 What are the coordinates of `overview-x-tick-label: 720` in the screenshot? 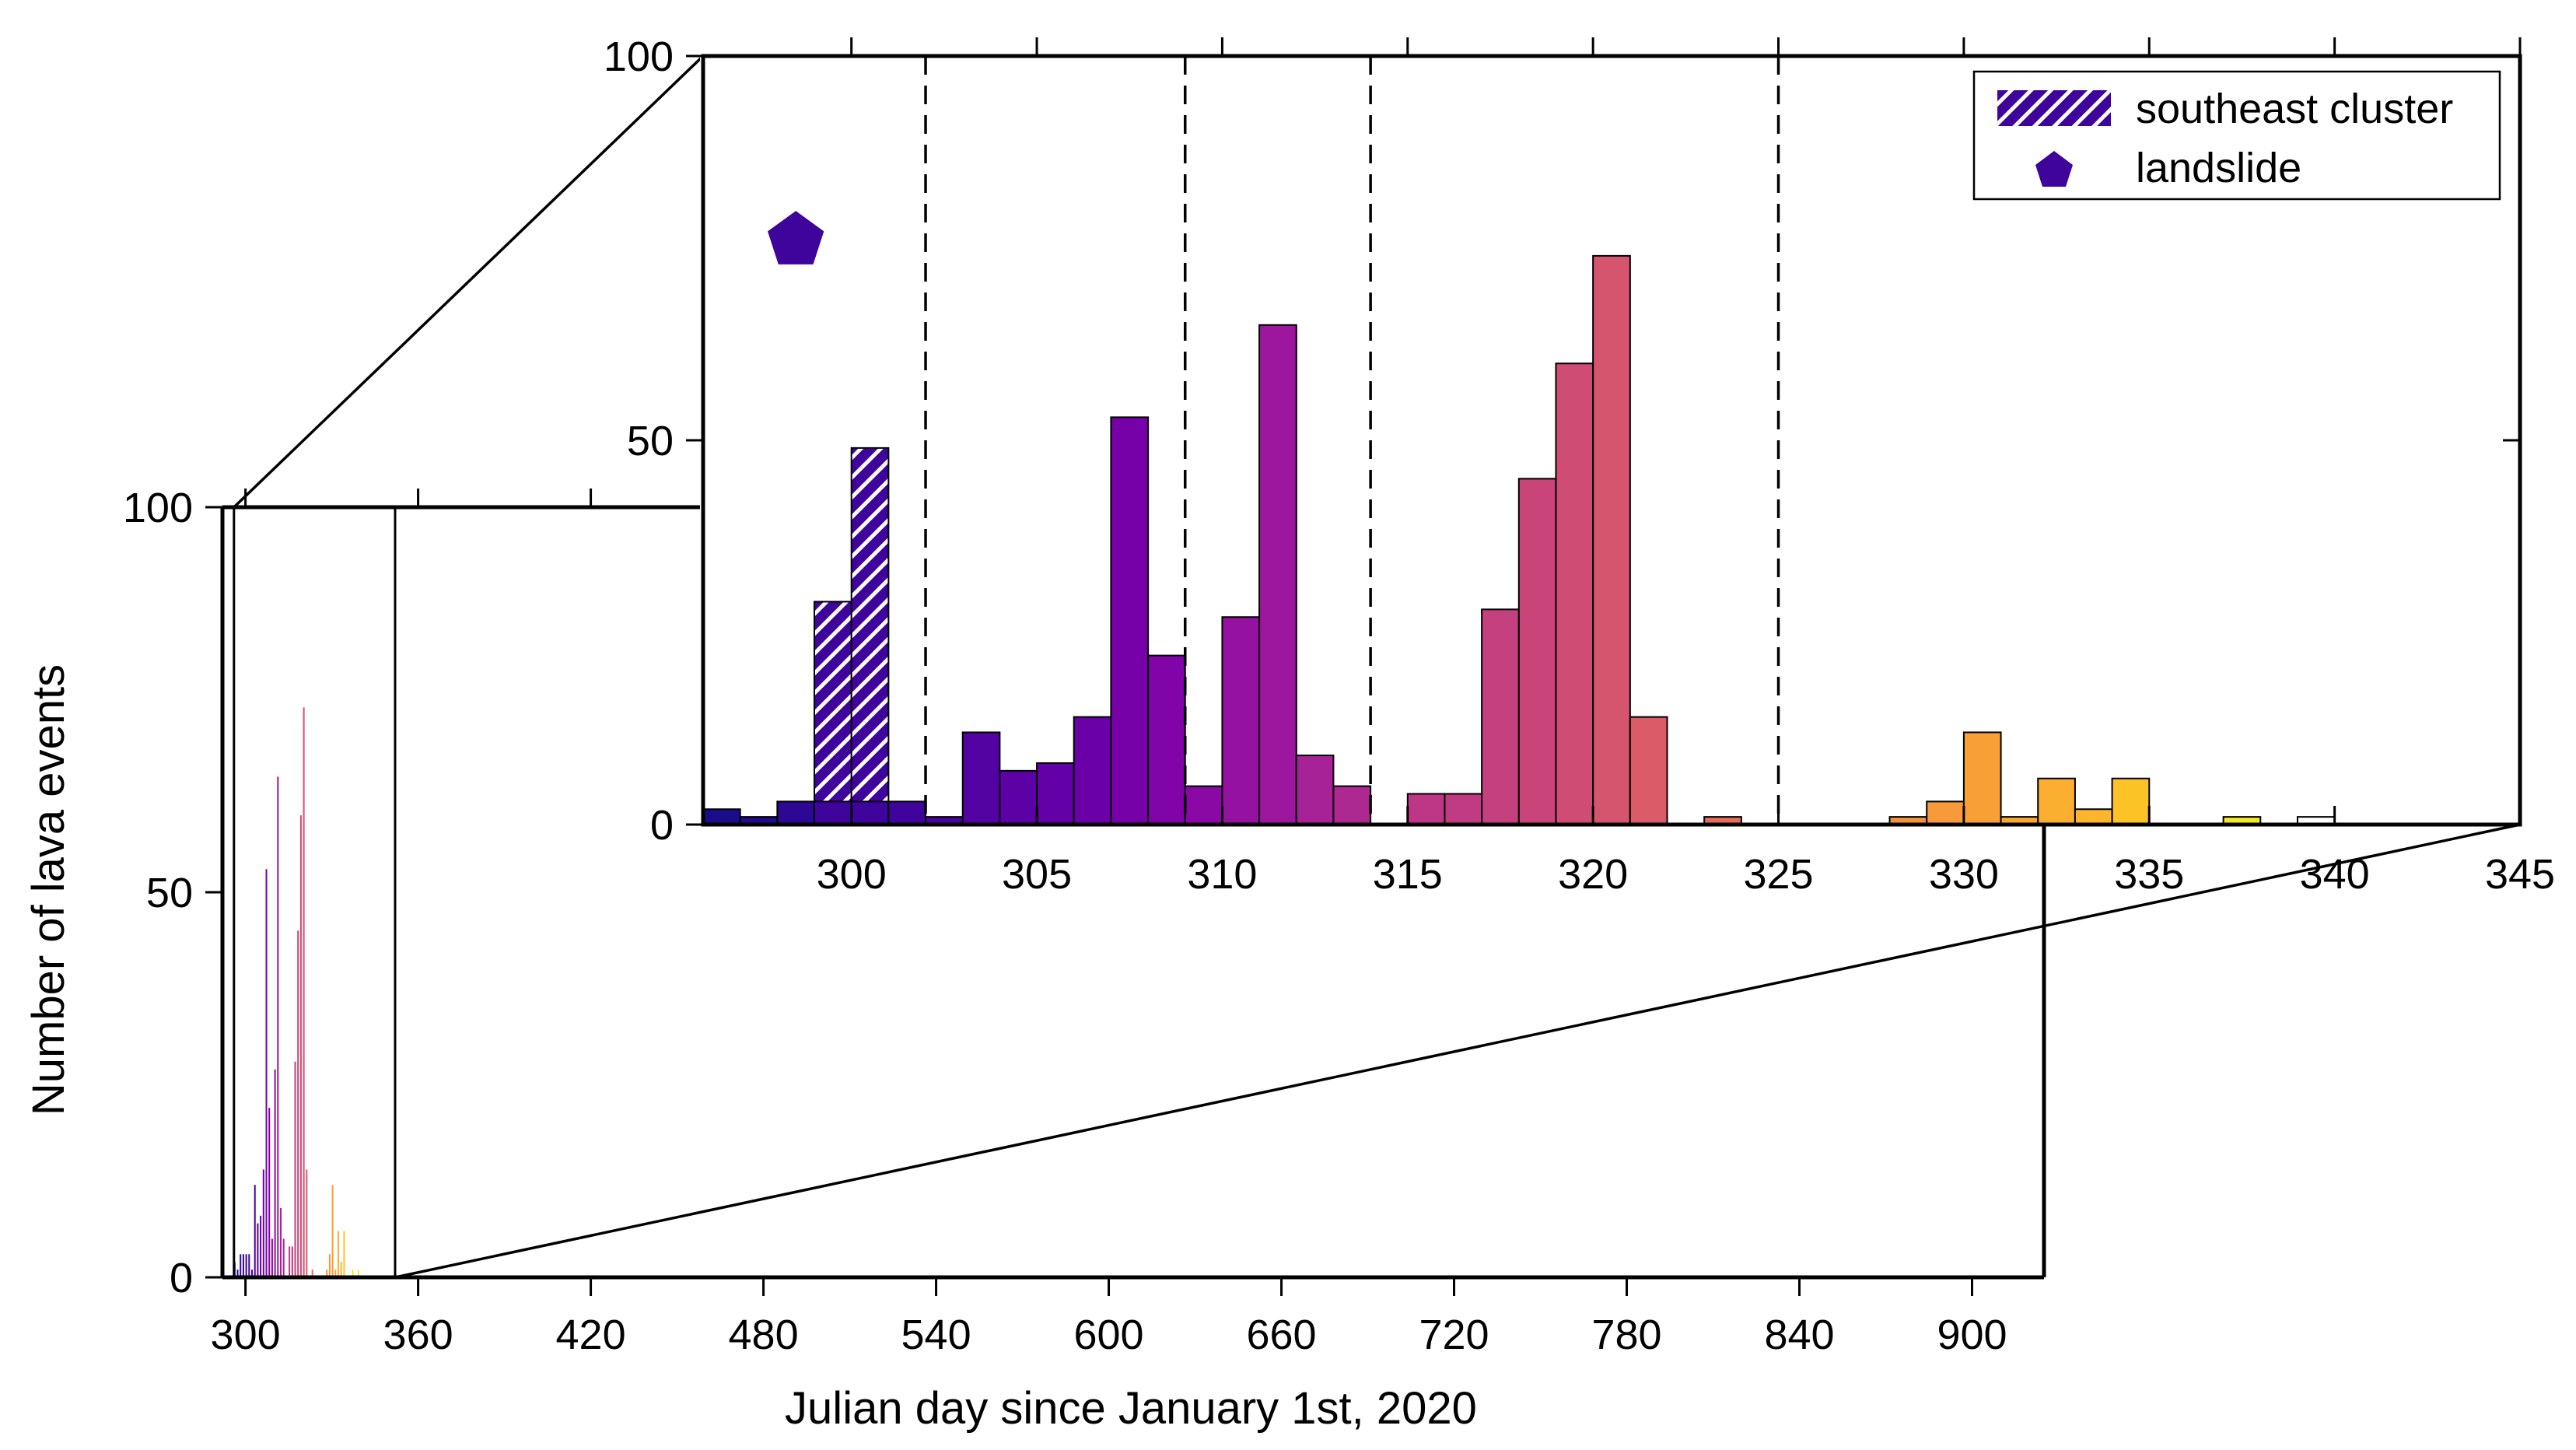 It's located at (1454, 1335).